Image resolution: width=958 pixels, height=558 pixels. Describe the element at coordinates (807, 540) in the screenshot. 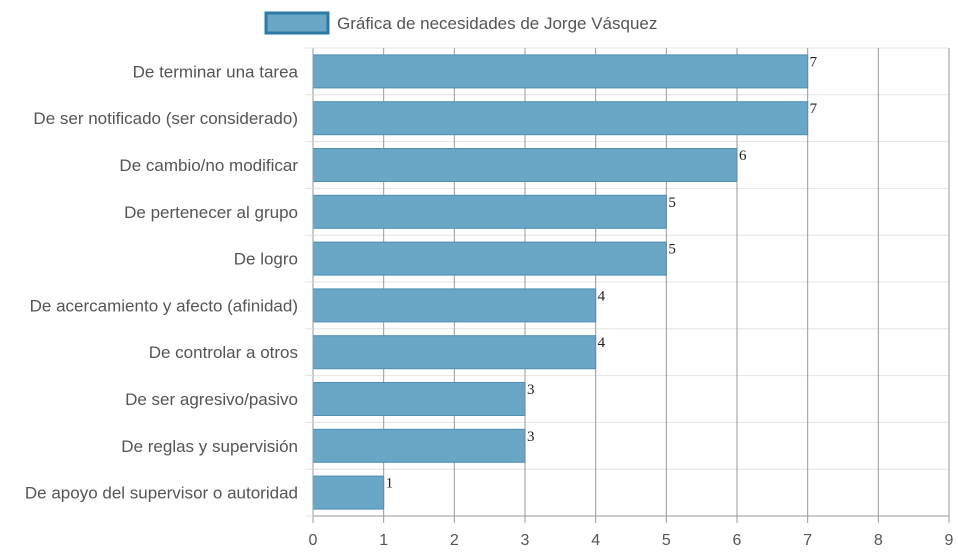

I see `x-tick-label: 7` at that location.